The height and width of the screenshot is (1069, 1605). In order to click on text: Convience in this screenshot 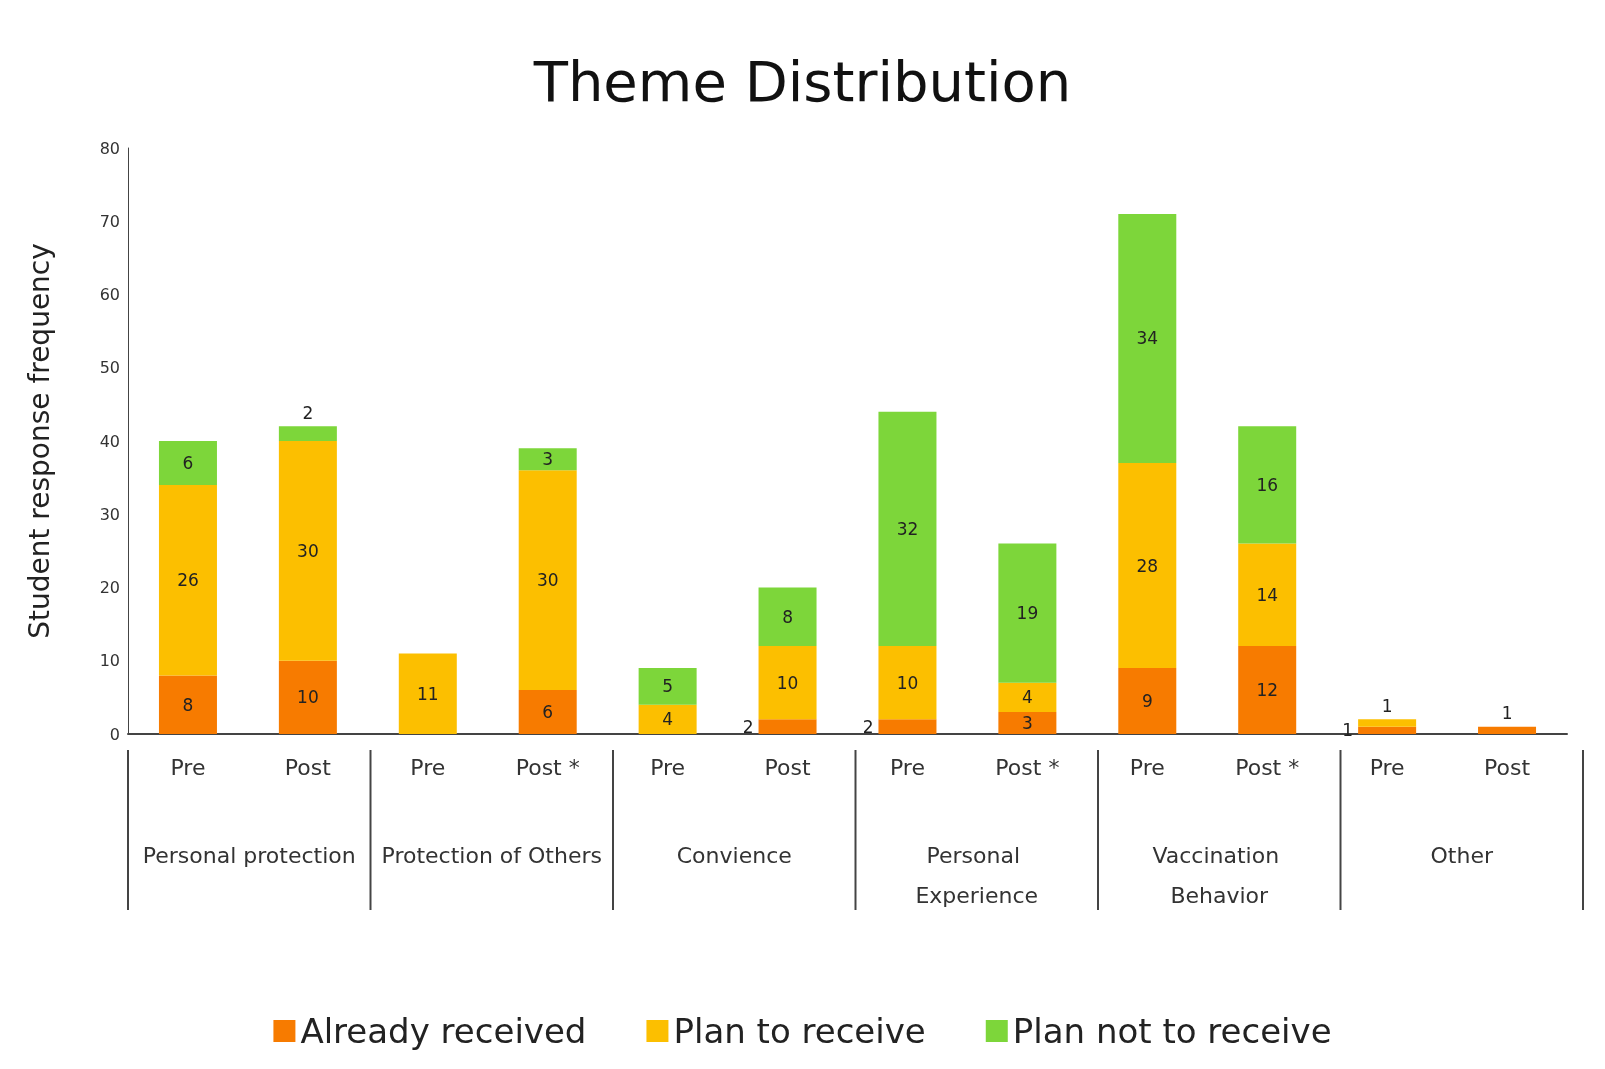, I will do `click(734, 855)`.